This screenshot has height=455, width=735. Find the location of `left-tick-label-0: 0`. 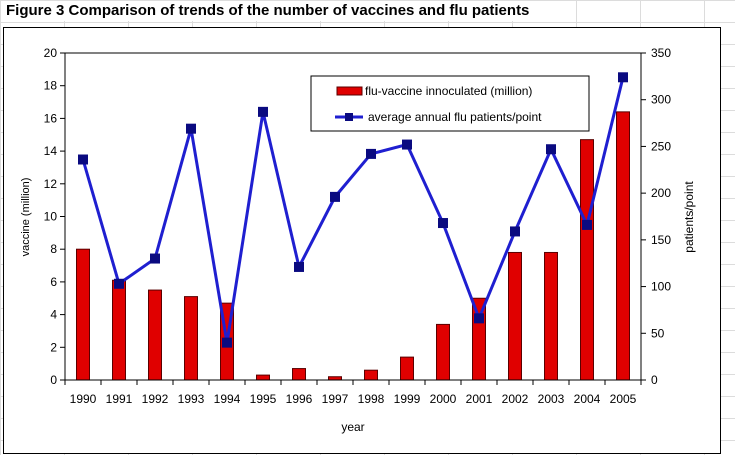

left-tick-label-0: 0 is located at coordinates (53, 380).